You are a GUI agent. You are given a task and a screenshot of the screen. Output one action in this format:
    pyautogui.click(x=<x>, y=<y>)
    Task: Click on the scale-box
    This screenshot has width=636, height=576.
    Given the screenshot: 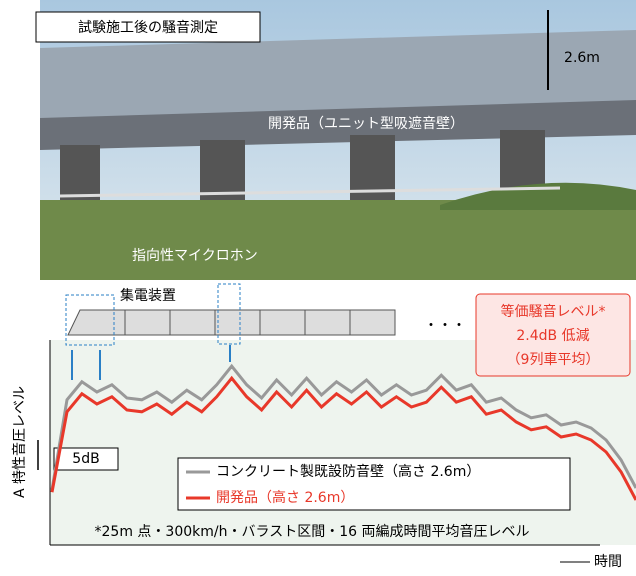 What is the action you would take?
    pyautogui.click(x=86, y=459)
    